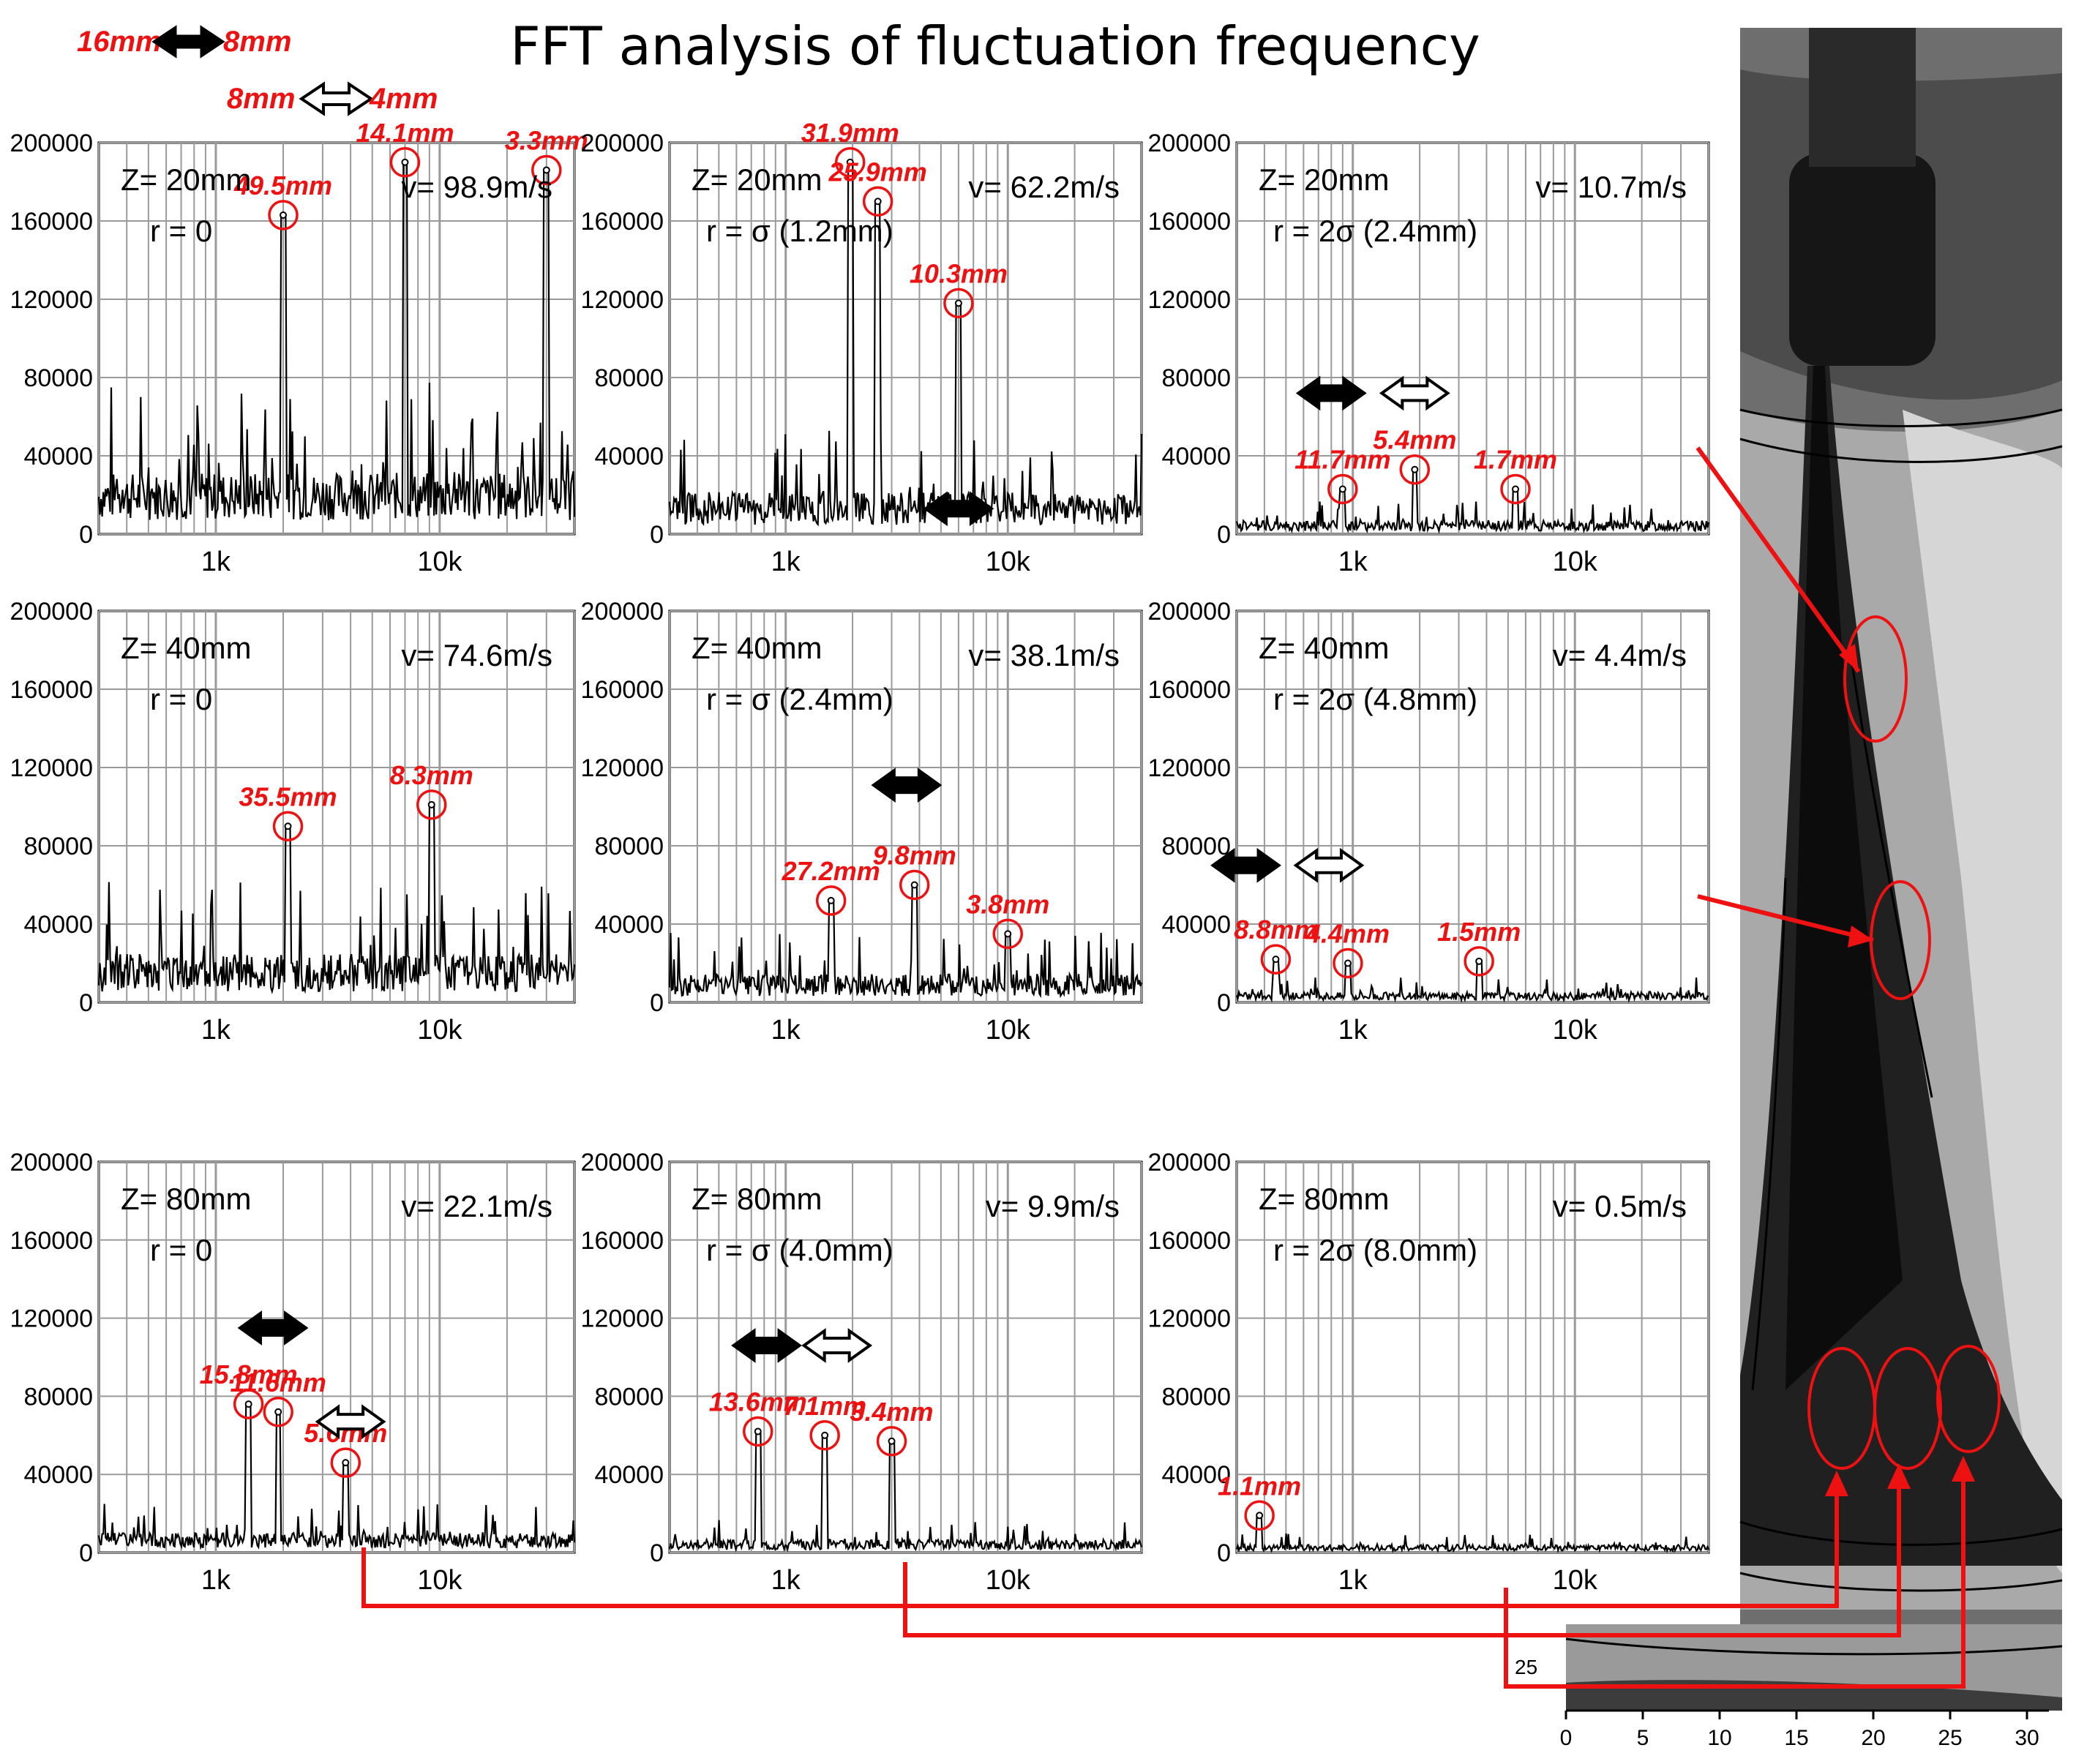 The image size is (2076, 1764). Describe the element at coordinates (1053, 1206) in the screenshot. I see `v-label: v= 9.9m/s` at that location.